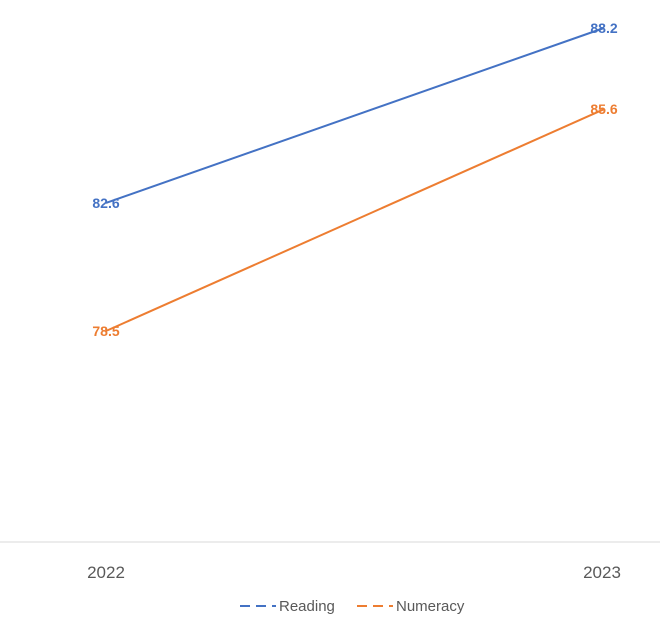 This screenshot has width=660, height=628. I want to click on data-label-numeracy-2022: 78.5, so click(105, 331).